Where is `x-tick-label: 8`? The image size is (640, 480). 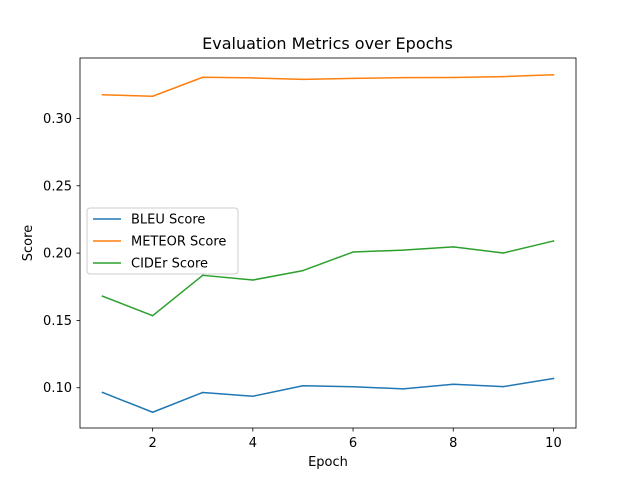
x-tick-label: 8 is located at coordinates (453, 443).